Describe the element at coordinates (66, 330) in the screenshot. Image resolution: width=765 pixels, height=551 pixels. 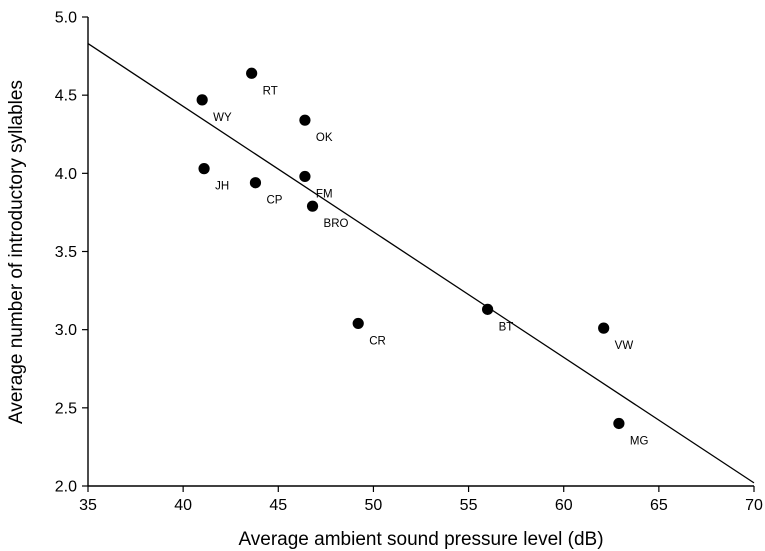
I see `y-tick-label-3.0: 3.0` at that location.